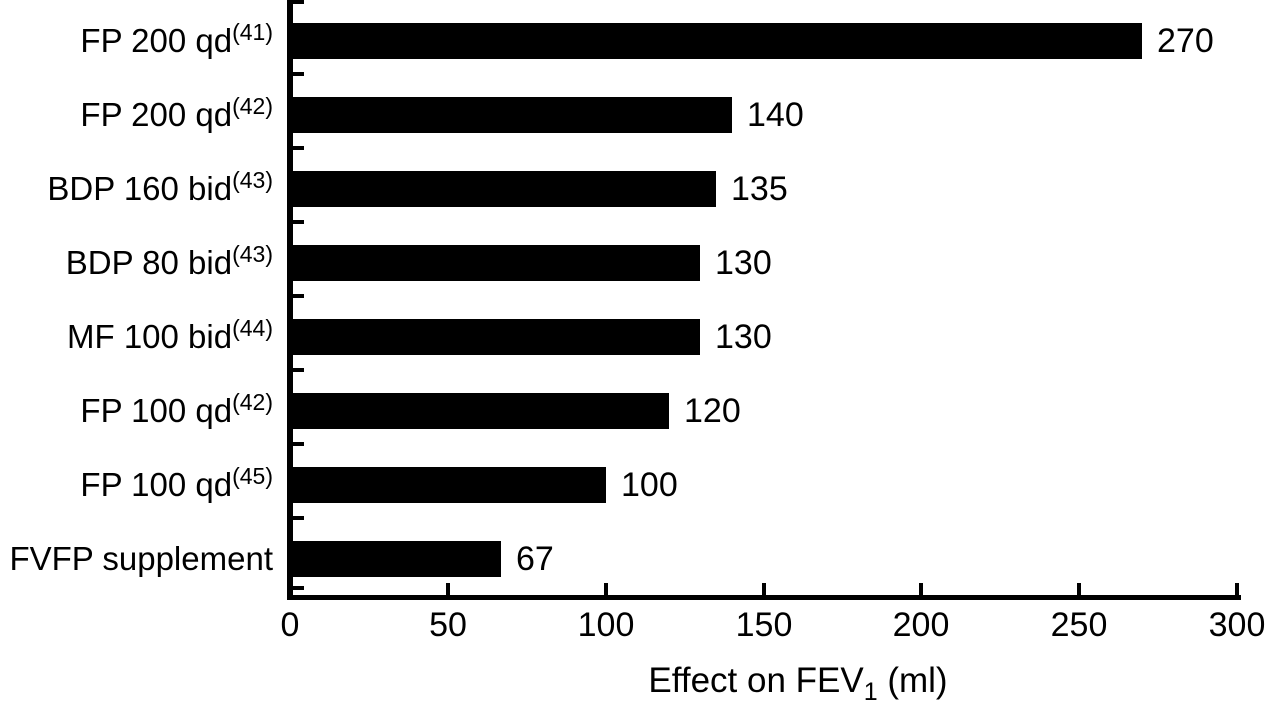 This screenshot has width=1266, height=708. Describe the element at coordinates (252, 32) in the screenshot. I see `category-reference-superscript: (41)` at that location.